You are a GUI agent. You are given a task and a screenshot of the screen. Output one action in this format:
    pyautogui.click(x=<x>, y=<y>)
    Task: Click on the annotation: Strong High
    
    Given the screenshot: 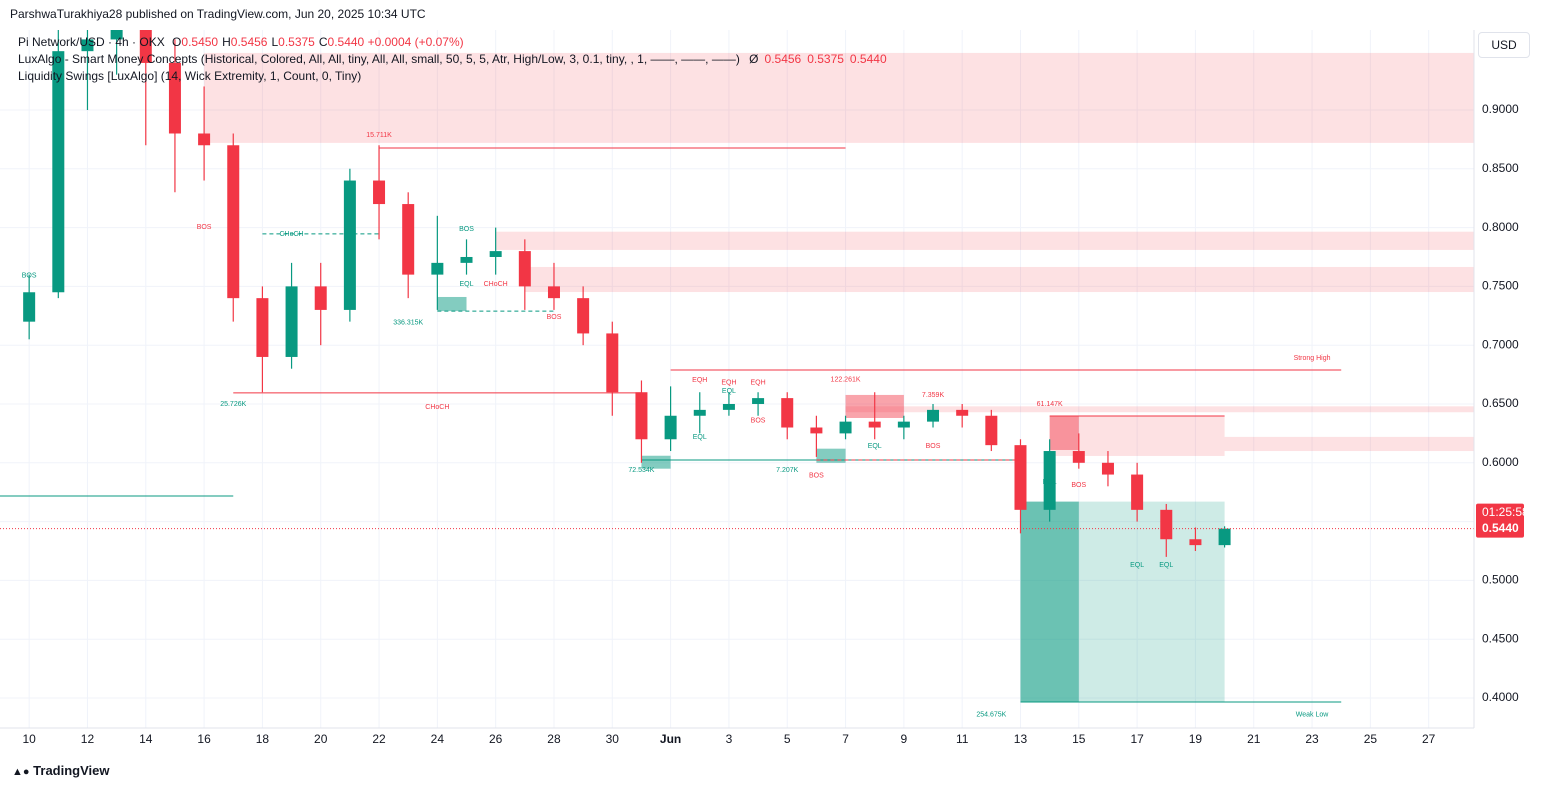 What is the action you would take?
    pyautogui.click(x=1312, y=358)
    